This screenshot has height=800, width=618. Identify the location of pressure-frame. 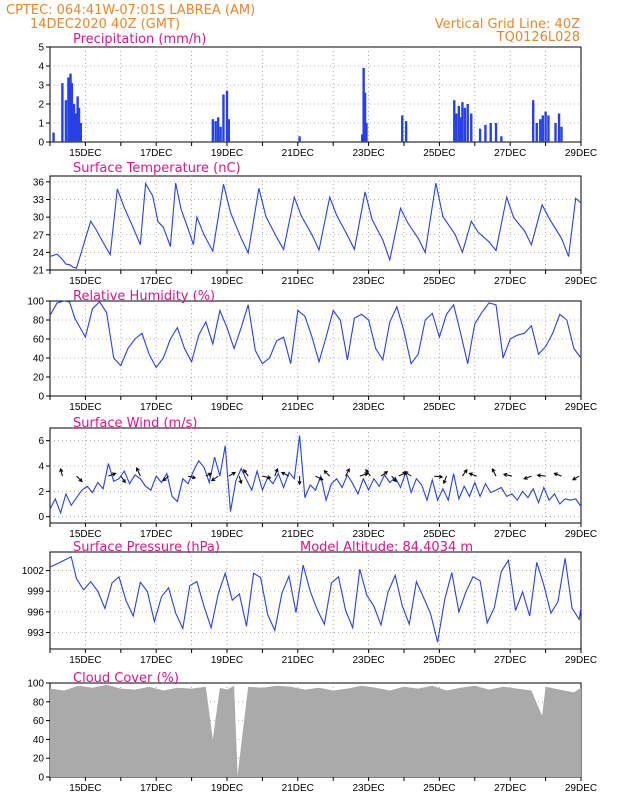
(315, 600).